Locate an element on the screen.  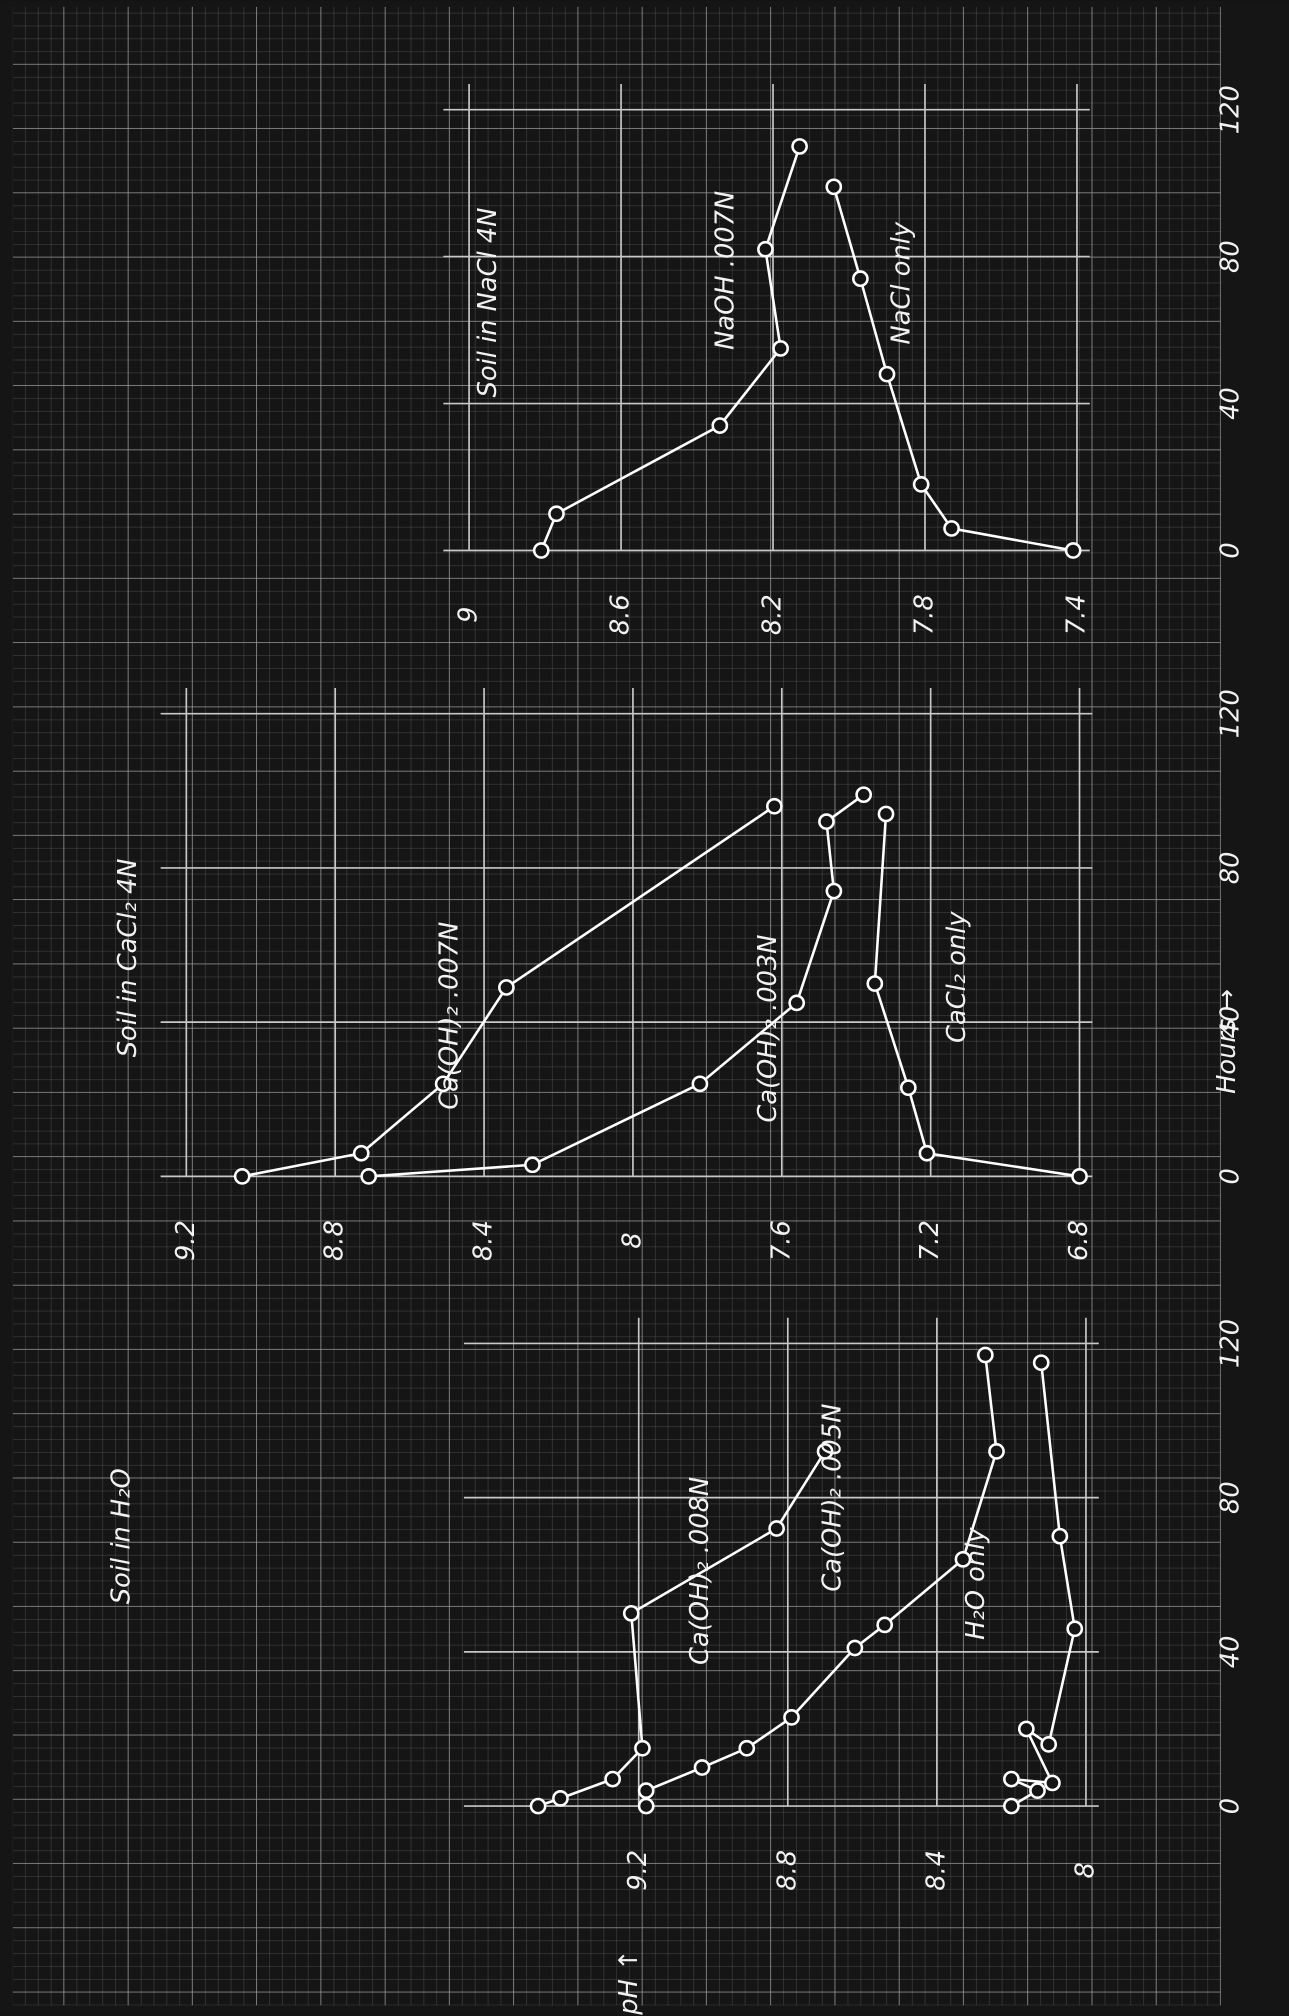
y-tick-label: 7.2 is located at coordinates (930, 1240).